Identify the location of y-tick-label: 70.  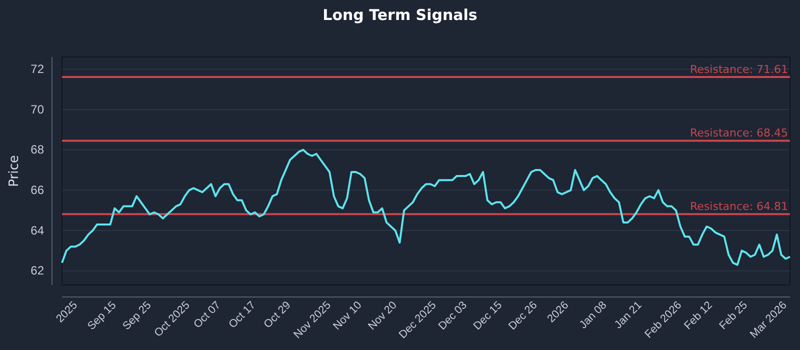
(37, 109).